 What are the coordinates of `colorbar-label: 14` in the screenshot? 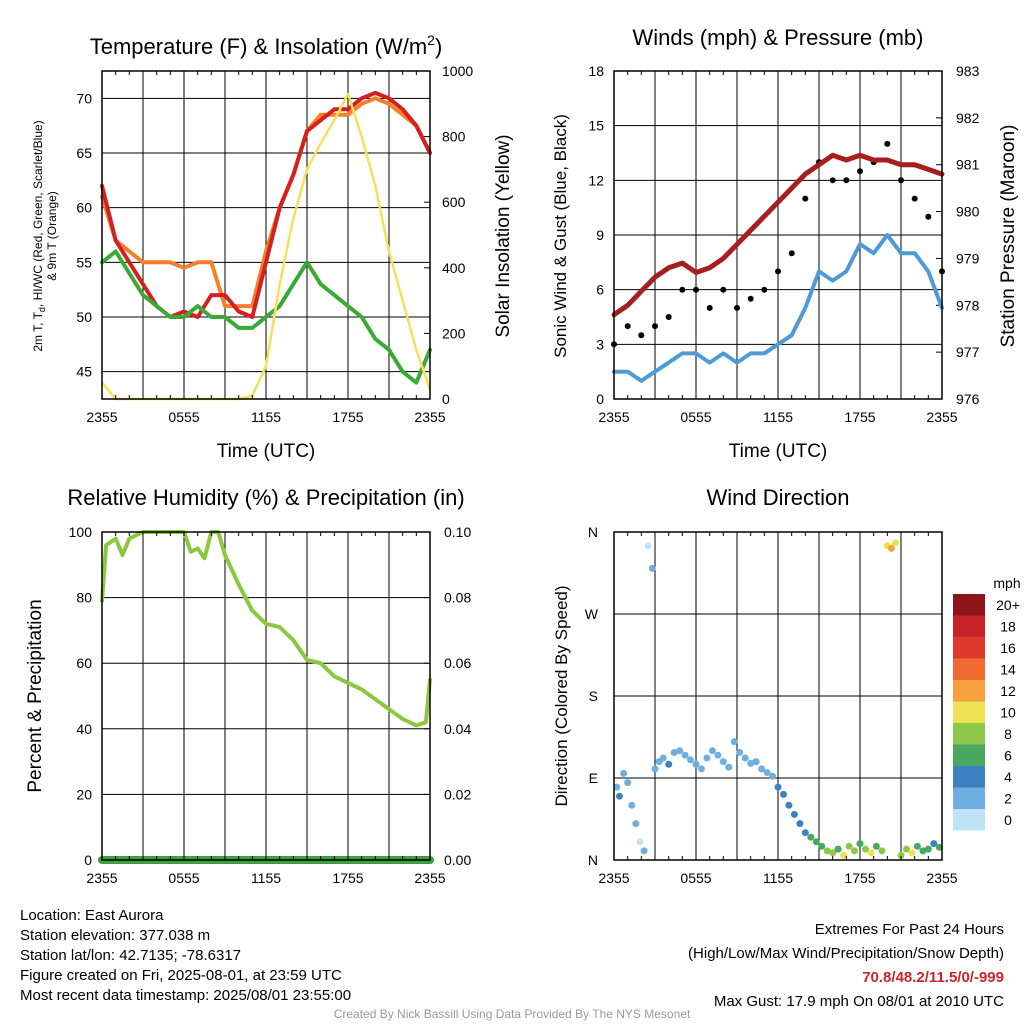 It's located at (1008, 669).